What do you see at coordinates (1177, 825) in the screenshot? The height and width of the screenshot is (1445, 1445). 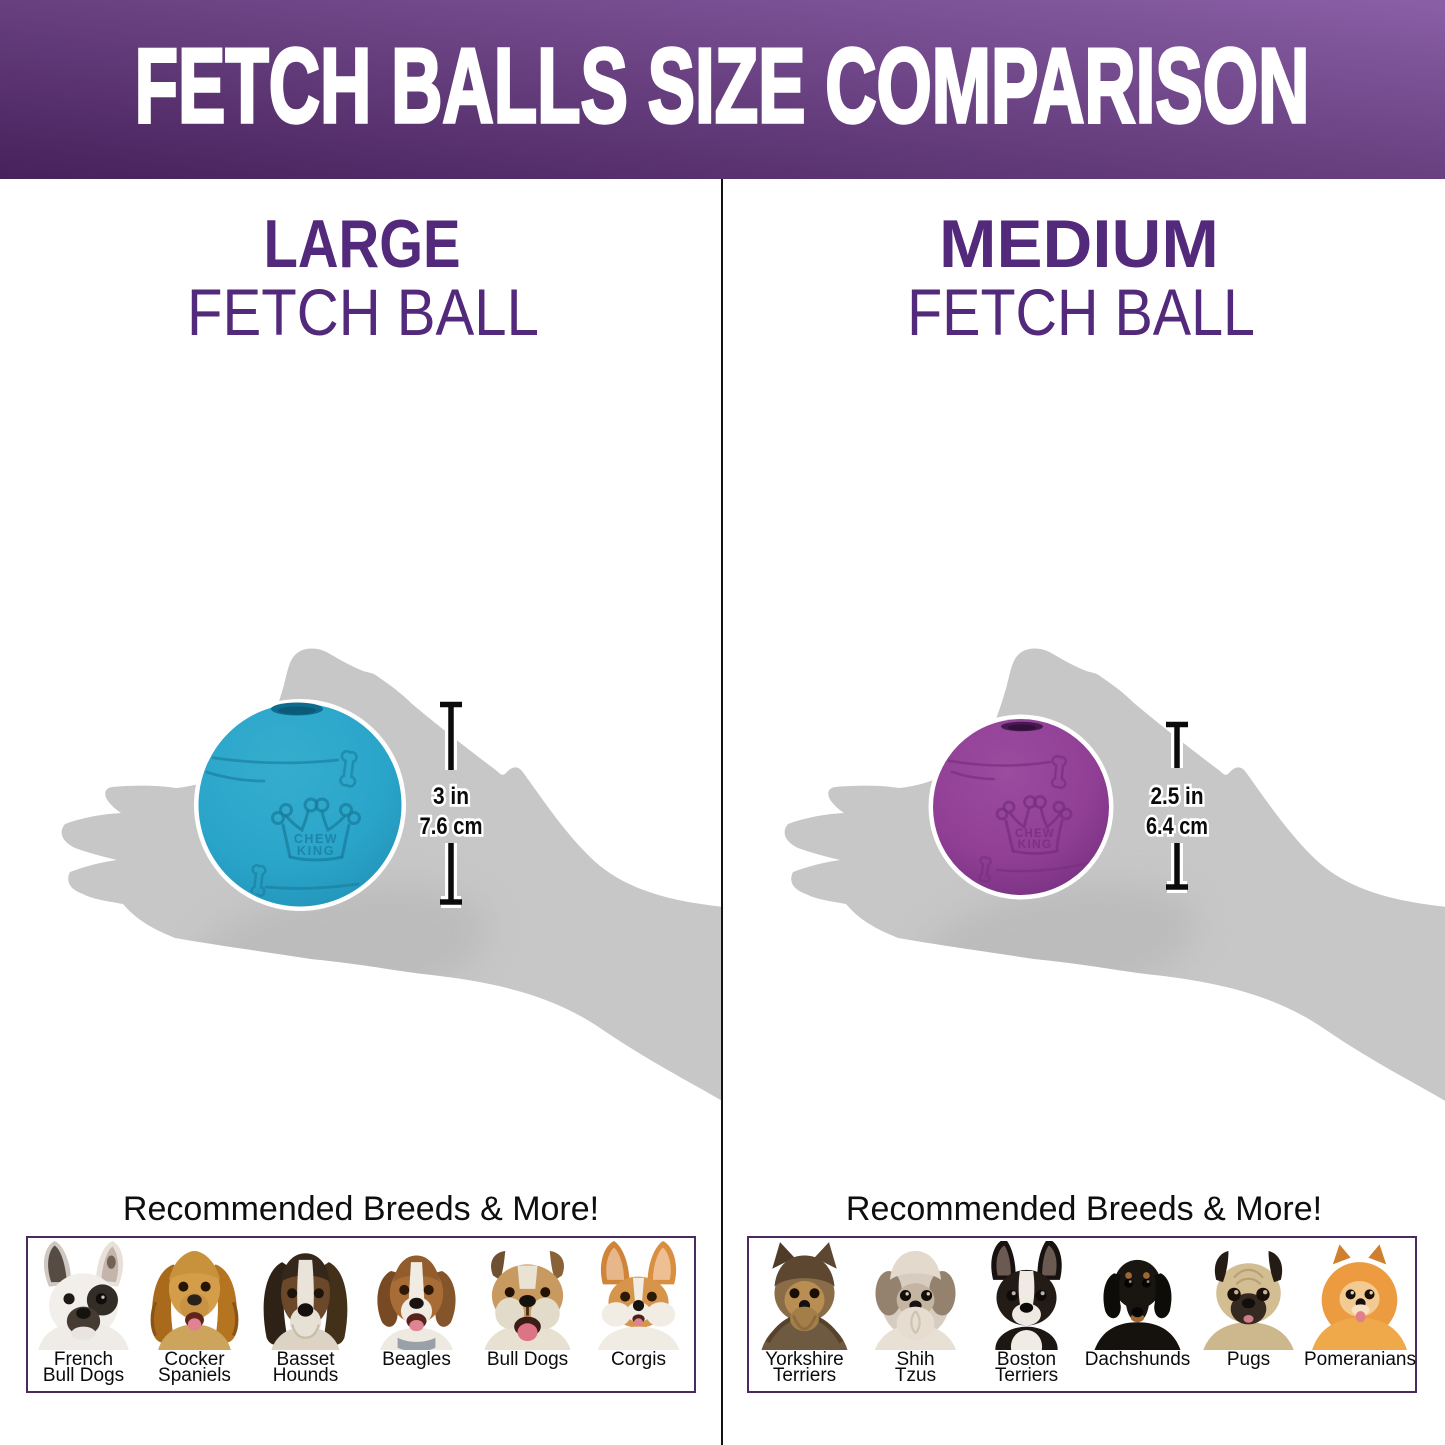 I see `svg-text: 6.4 cm` at bounding box center [1177, 825].